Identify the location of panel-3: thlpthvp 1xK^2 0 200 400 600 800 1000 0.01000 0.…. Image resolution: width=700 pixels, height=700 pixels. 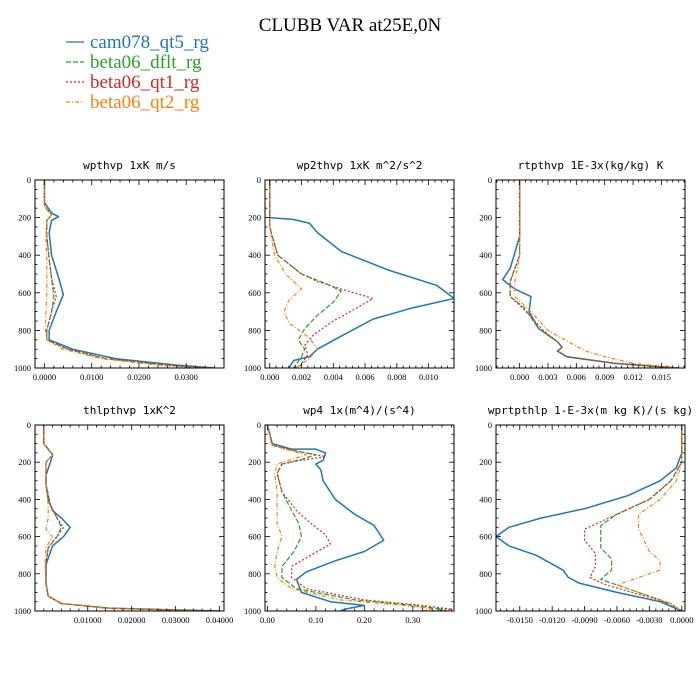
(123, 514).